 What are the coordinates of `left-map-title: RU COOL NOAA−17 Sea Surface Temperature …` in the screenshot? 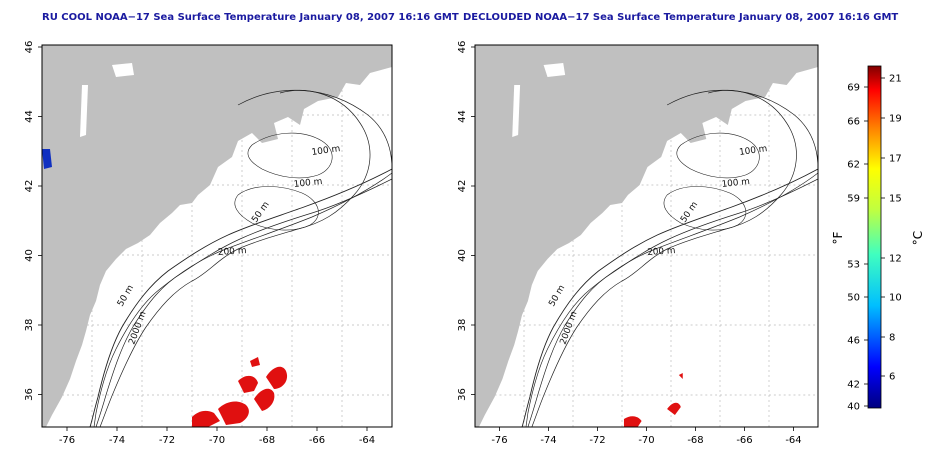 It's located at (250, 17).